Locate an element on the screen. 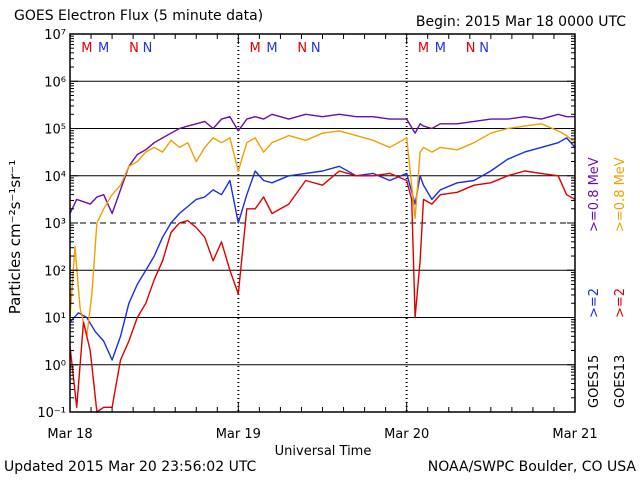 This screenshot has width=640, height=480. legend-goes13: GOES13 is located at coordinates (620, 381).